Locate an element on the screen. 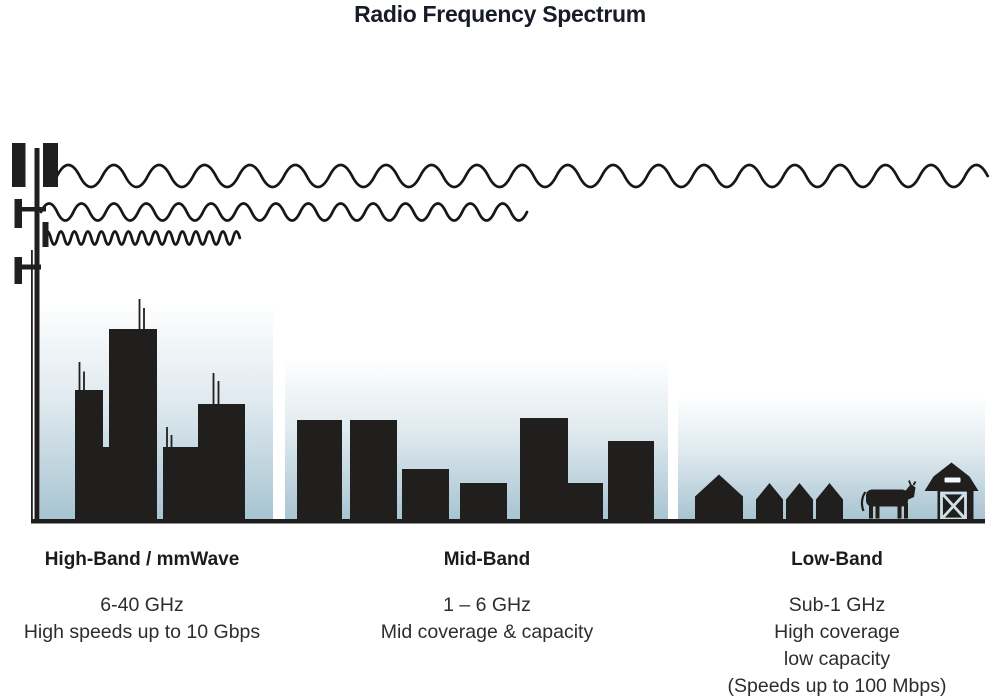 This screenshot has width=1000, height=700. band-detail-line: Mid coverage & capacity is located at coordinates (487, 632).